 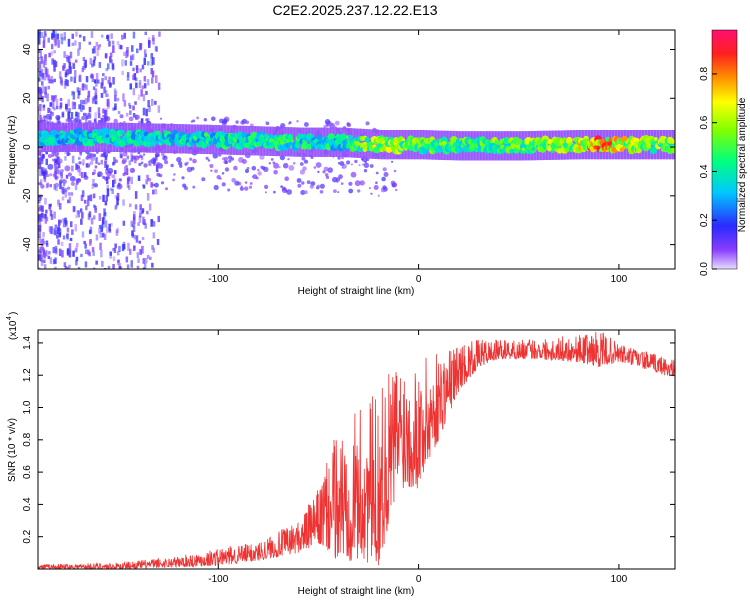 I want to click on bottom-y-tick-label: 0.4, so click(x=27, y=504).